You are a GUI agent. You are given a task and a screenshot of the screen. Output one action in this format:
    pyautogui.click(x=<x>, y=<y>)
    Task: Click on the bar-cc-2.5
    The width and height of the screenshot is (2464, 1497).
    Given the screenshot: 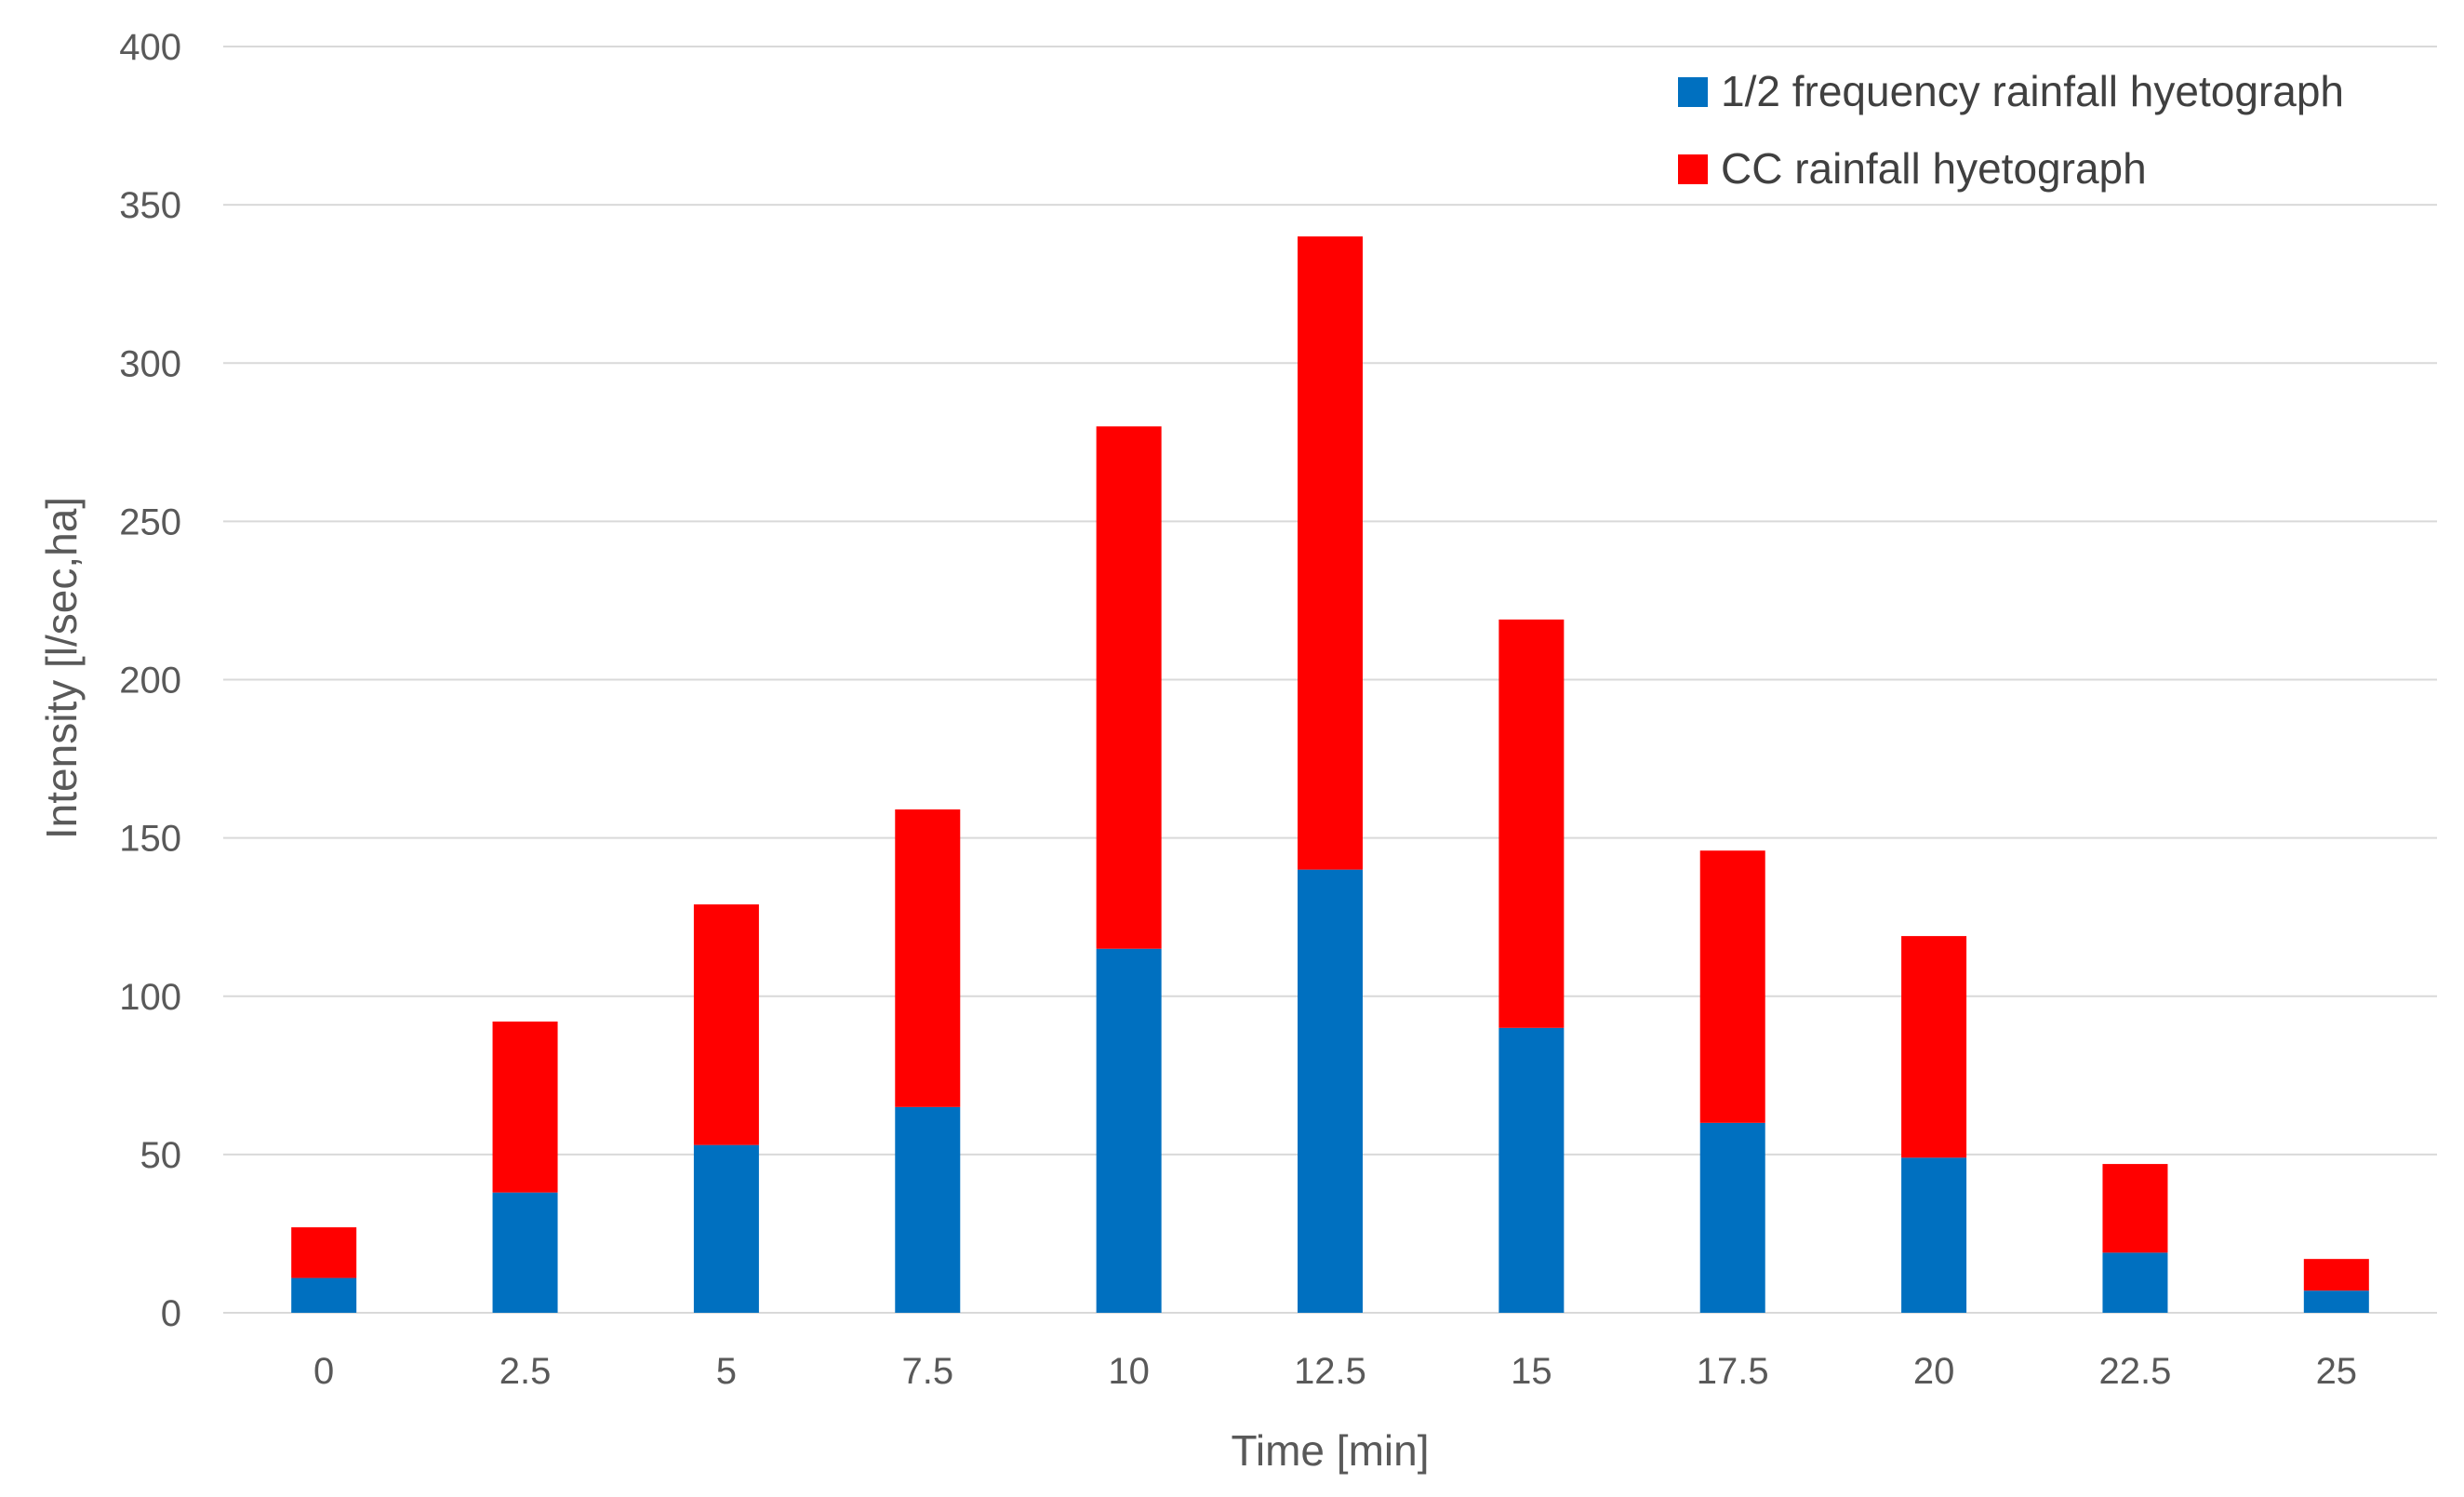 What is the action you would take?
    pyautogui.click(x=525, y=1107)
    